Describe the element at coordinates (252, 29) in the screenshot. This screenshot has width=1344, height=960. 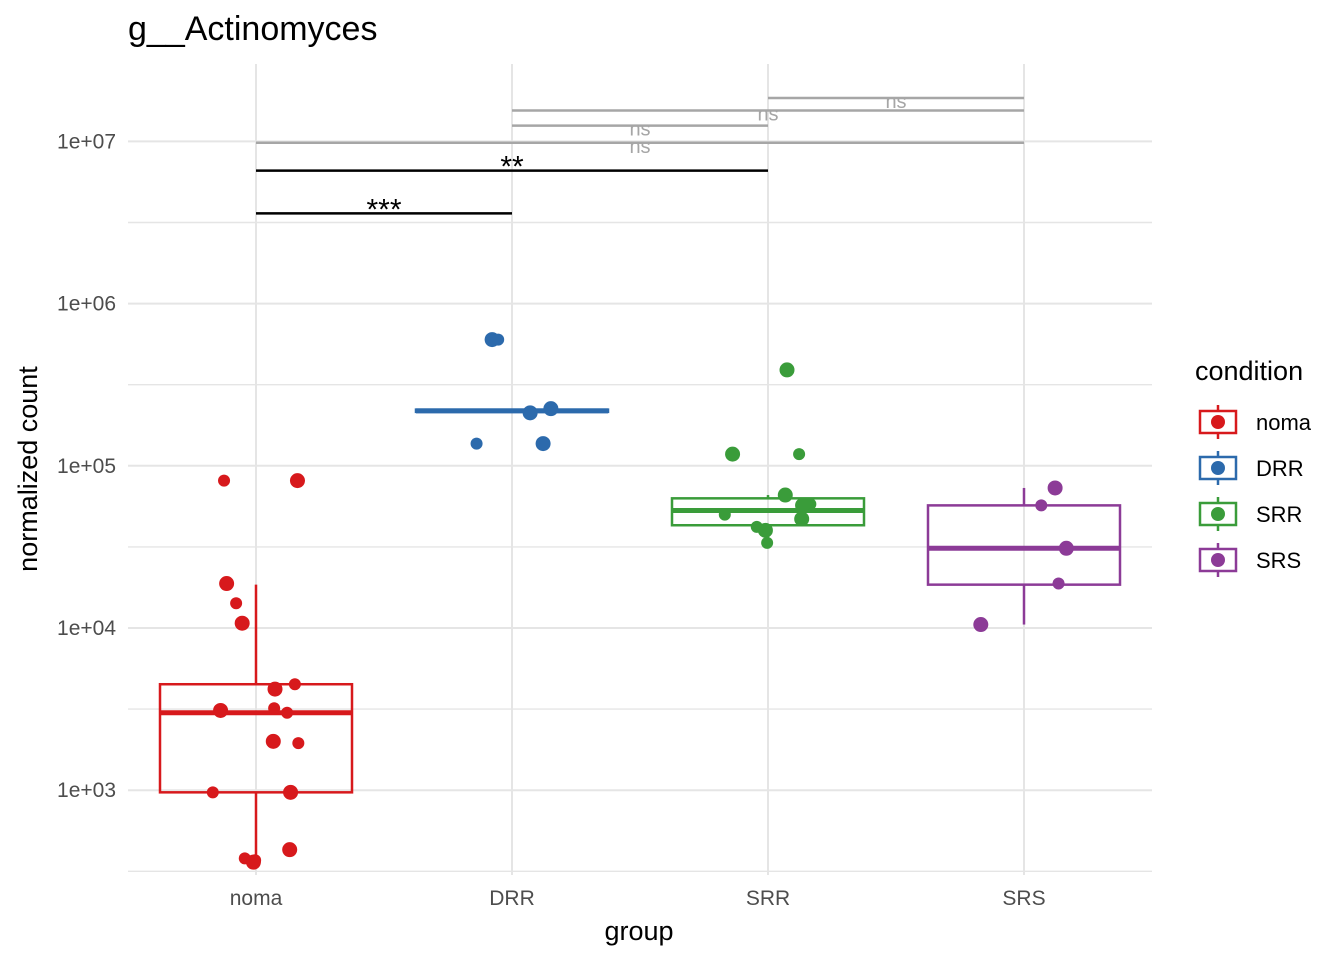
I see `chart-title: g__Actinomyces` at that location.